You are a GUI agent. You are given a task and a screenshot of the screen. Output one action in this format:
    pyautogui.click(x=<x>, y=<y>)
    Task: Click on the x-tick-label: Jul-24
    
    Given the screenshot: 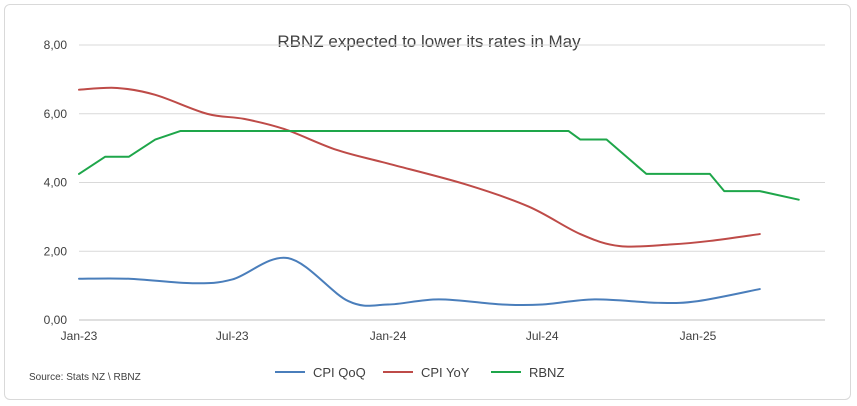 What is the action you would take?
    pyautogui.click(x=542, y=336)
    